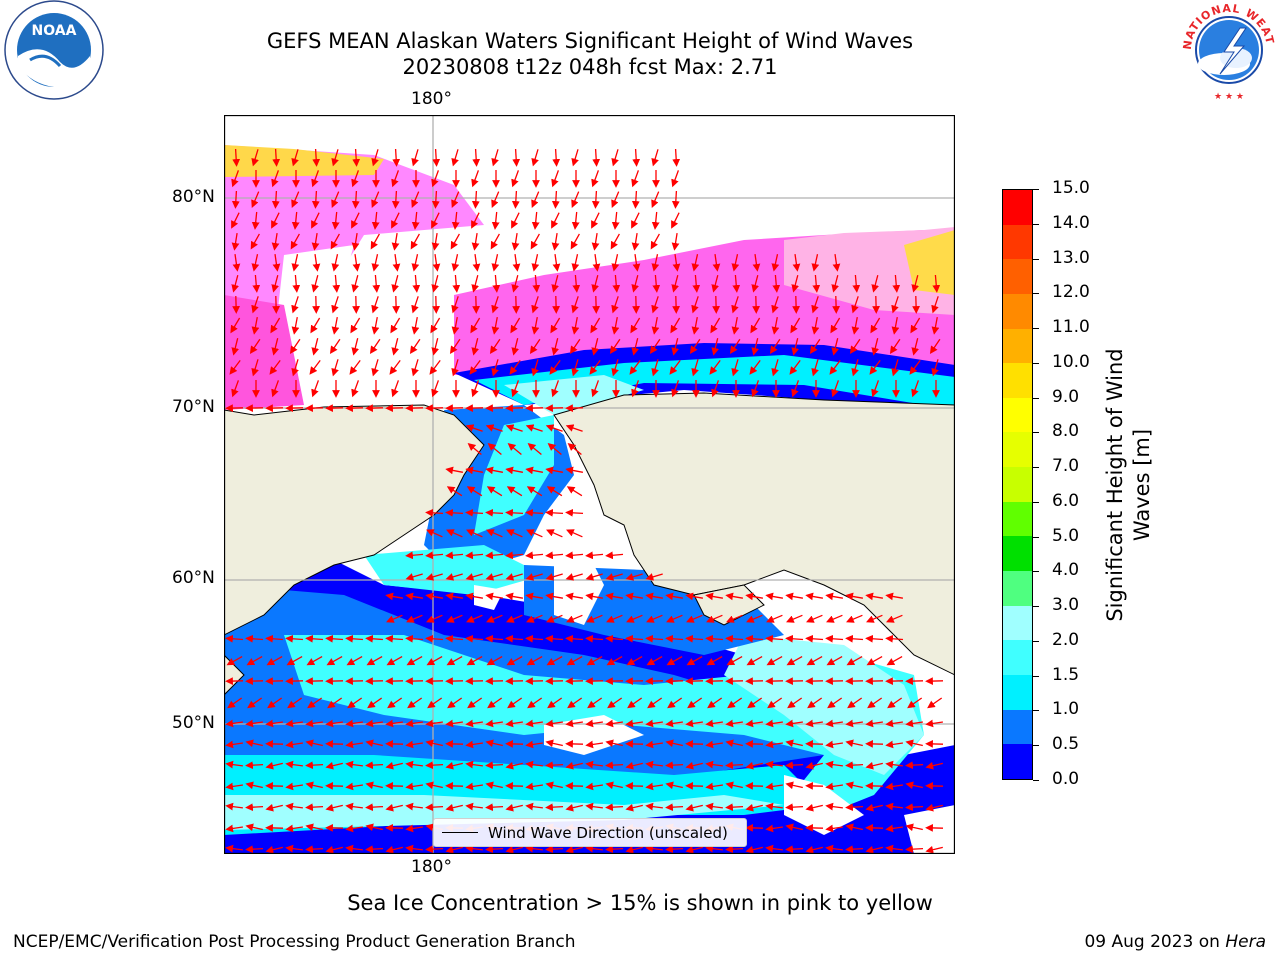 The height and width of the screenshot is (960, 1280). Describe the element at coordinates (431, 867) in the screenshot. I see `lon-label-bottom: 180°` at that location.